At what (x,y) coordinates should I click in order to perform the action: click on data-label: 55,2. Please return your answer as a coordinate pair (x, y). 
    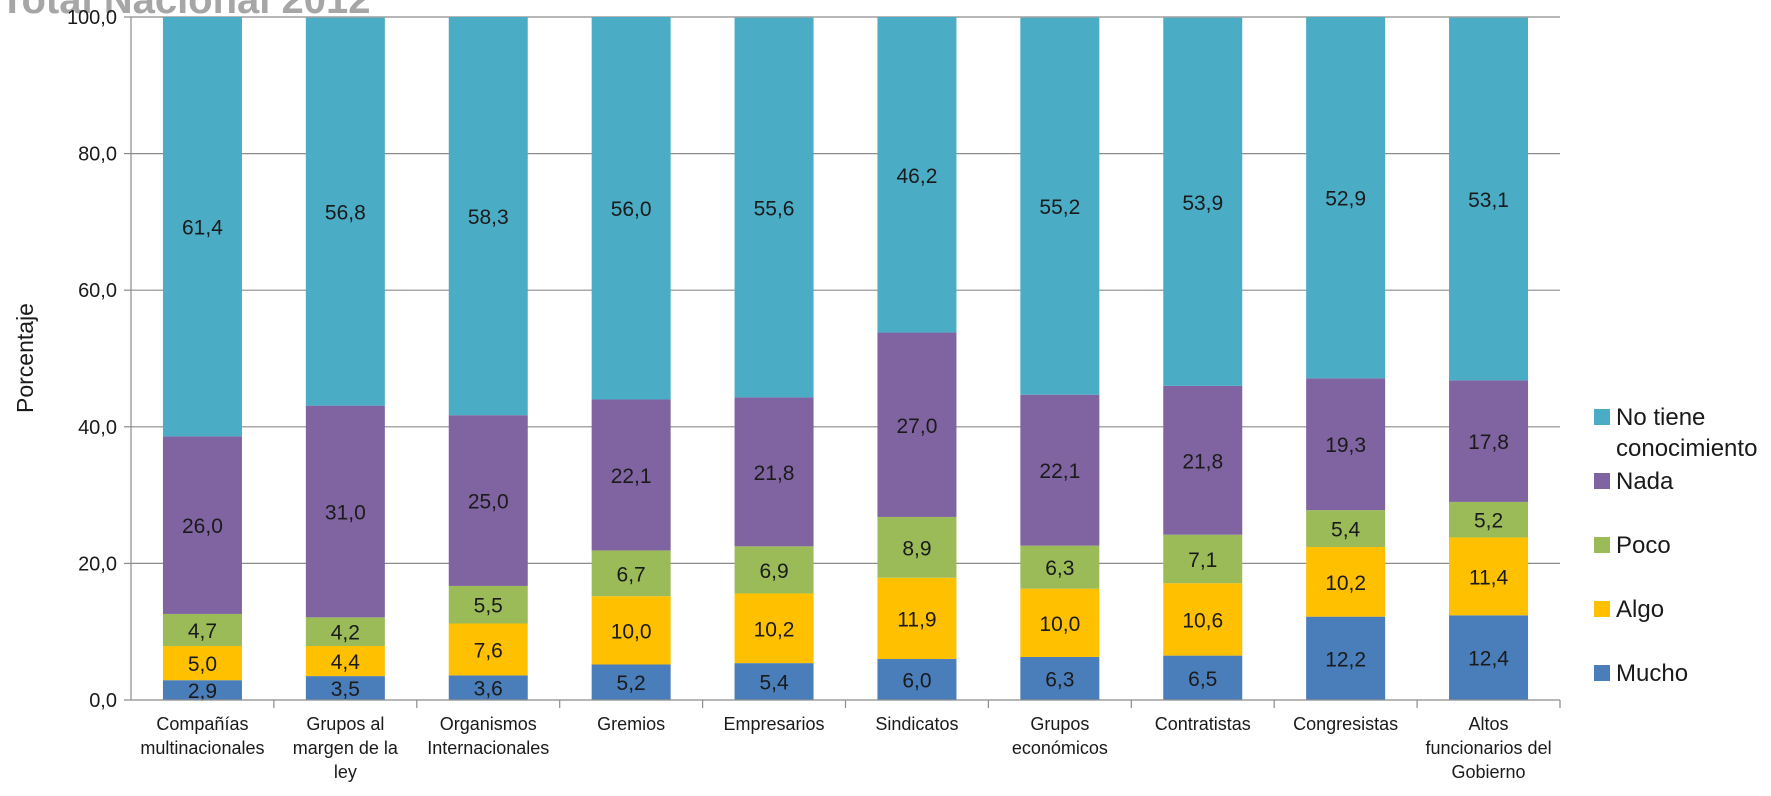
    Looking at the image, I should click on (1059, 207).